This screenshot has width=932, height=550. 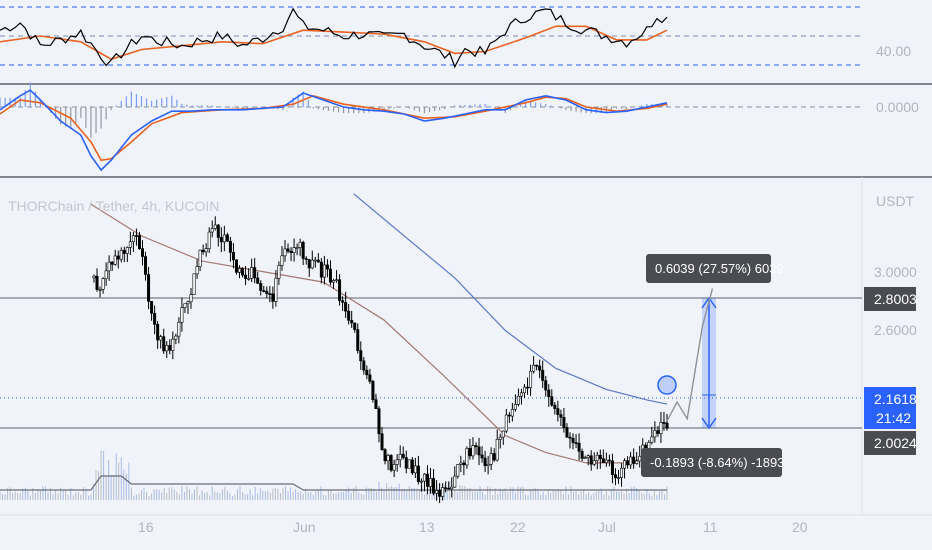 I want to click on macd-level-label: 0.0000, so click(x=897, y=107).